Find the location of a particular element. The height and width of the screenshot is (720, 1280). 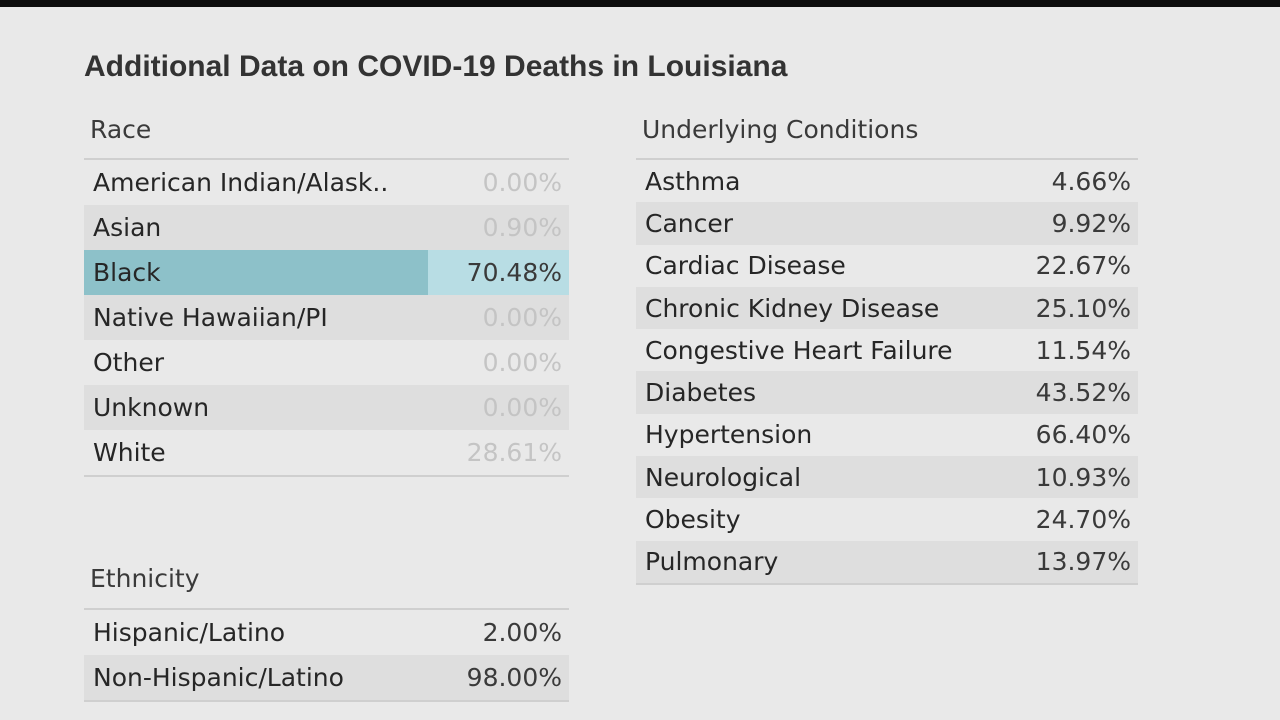

condition-row-hypertension: Hypertension 66.40% is located at coordinates (887, 435).